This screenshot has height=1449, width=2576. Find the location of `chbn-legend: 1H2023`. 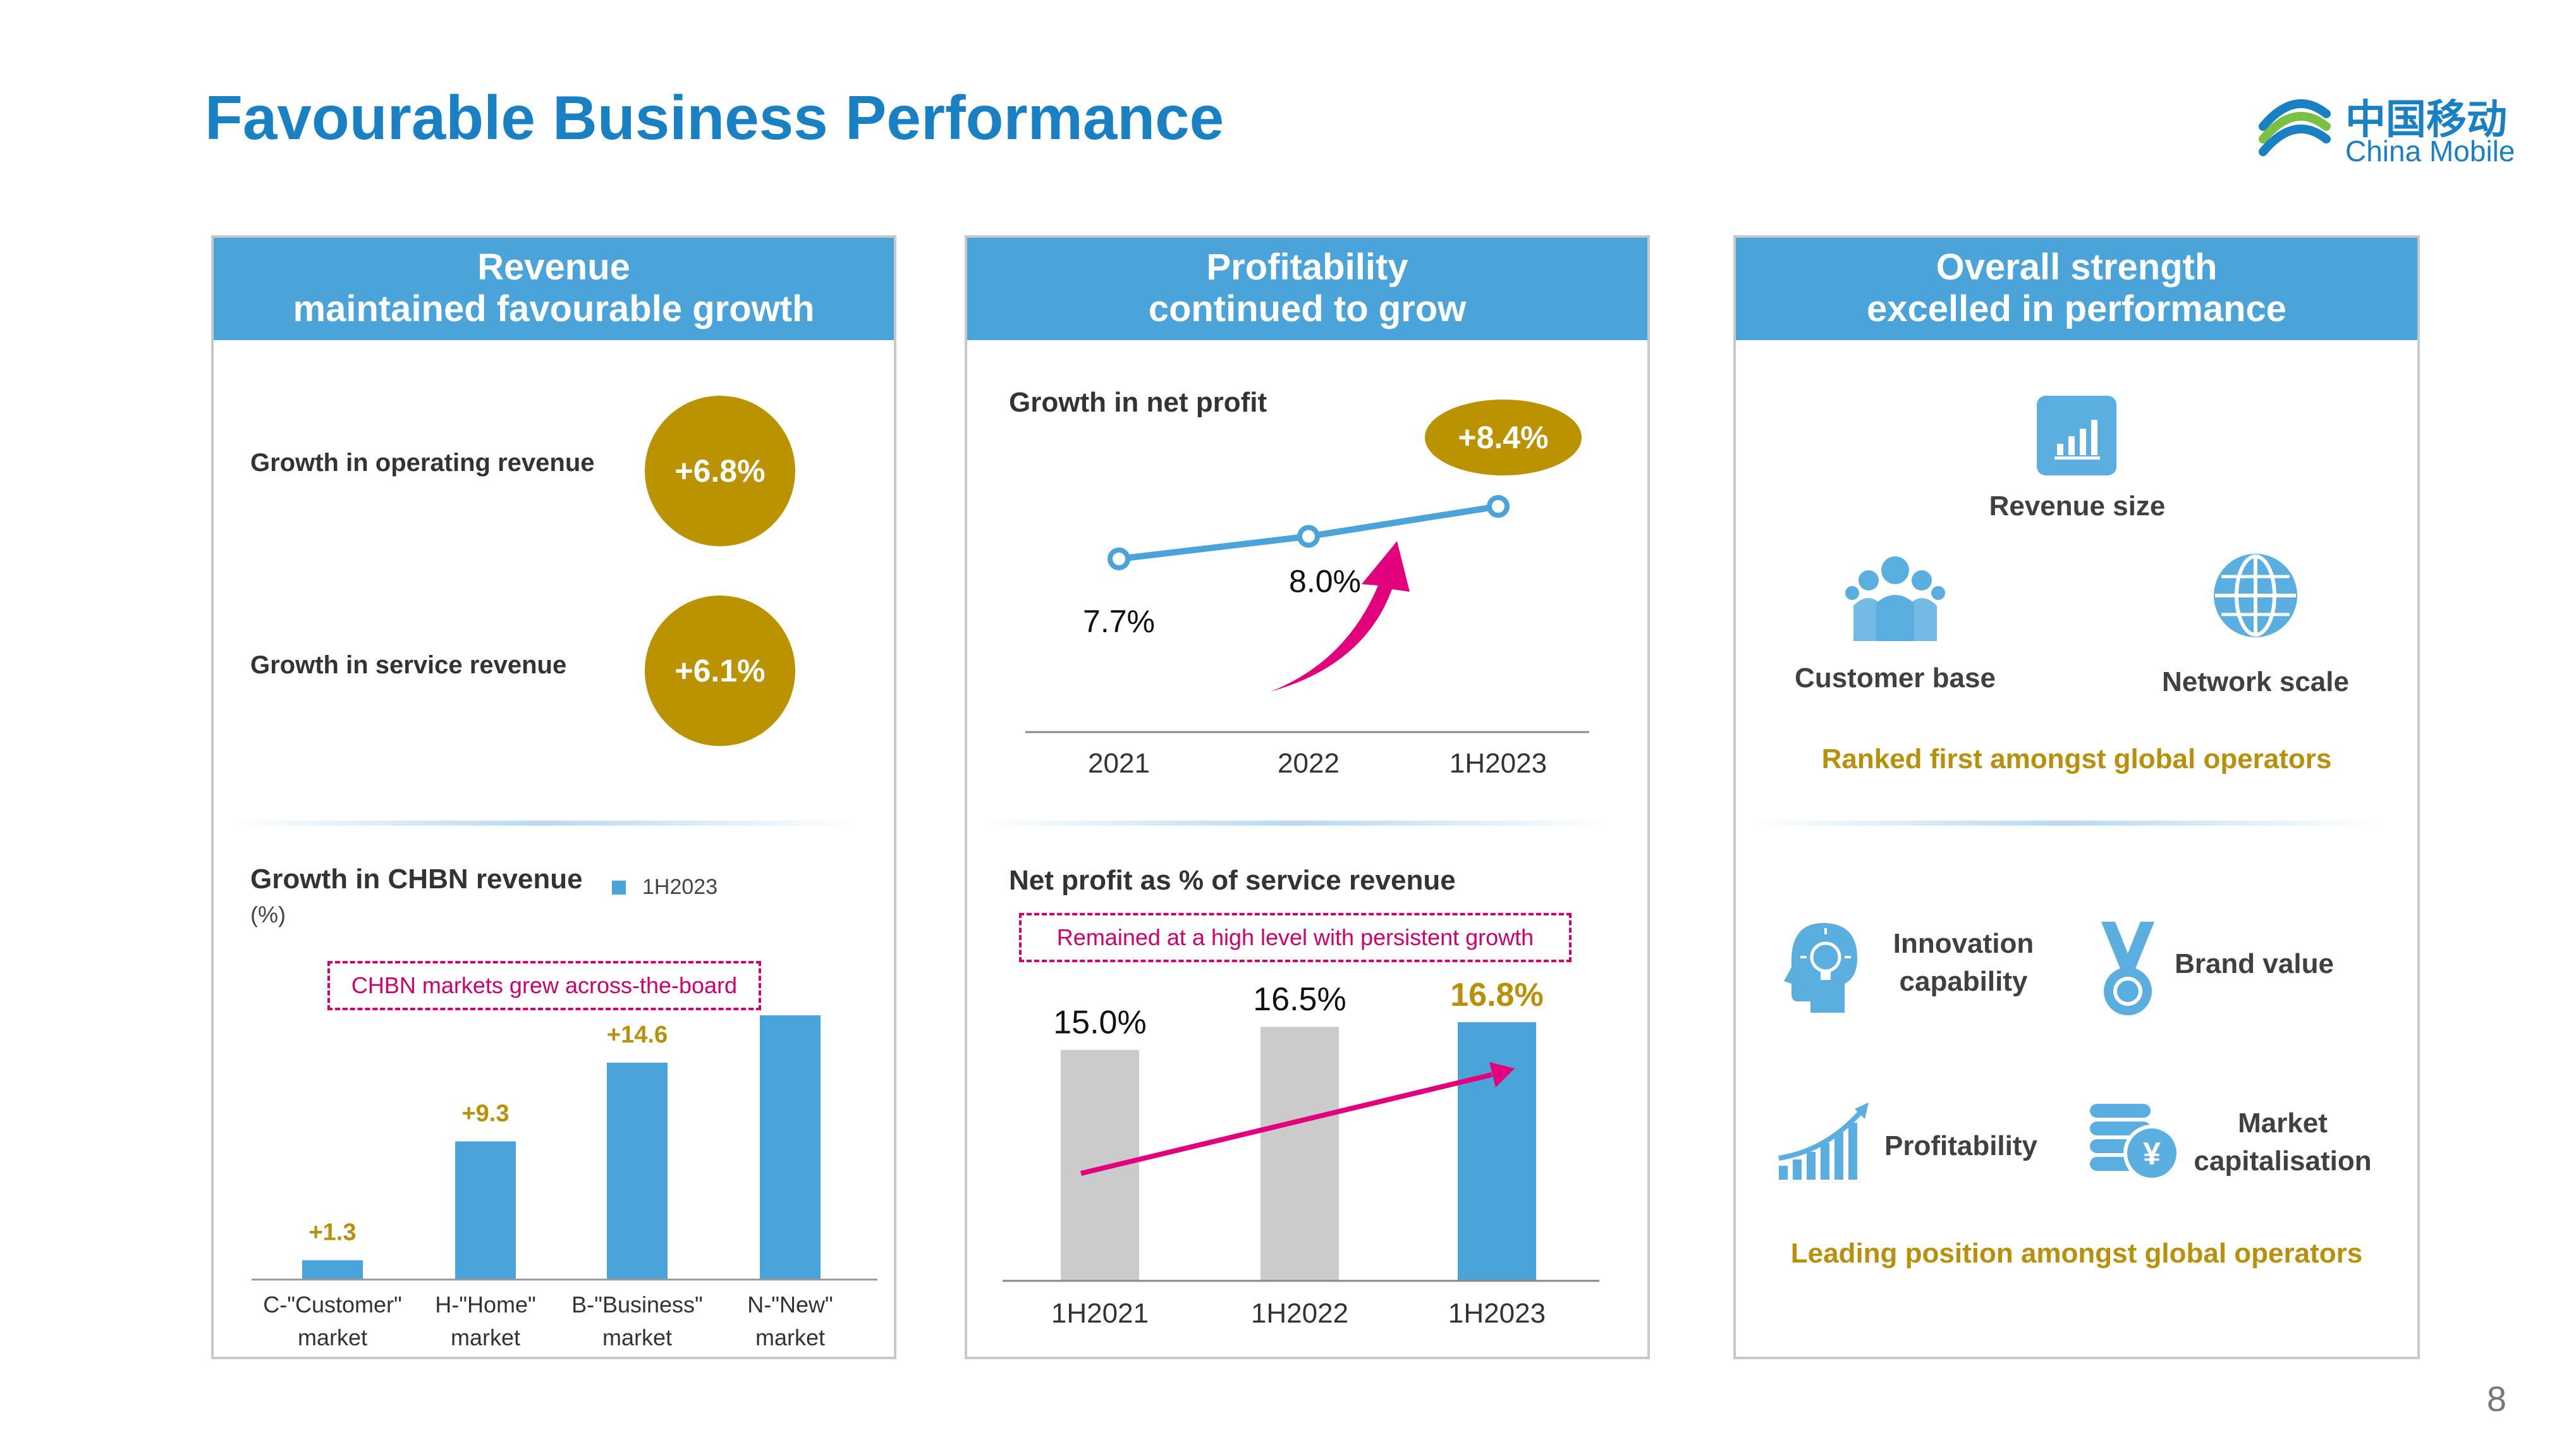

chbn-legend: 1H2023 is located at coordinates (664, 888).